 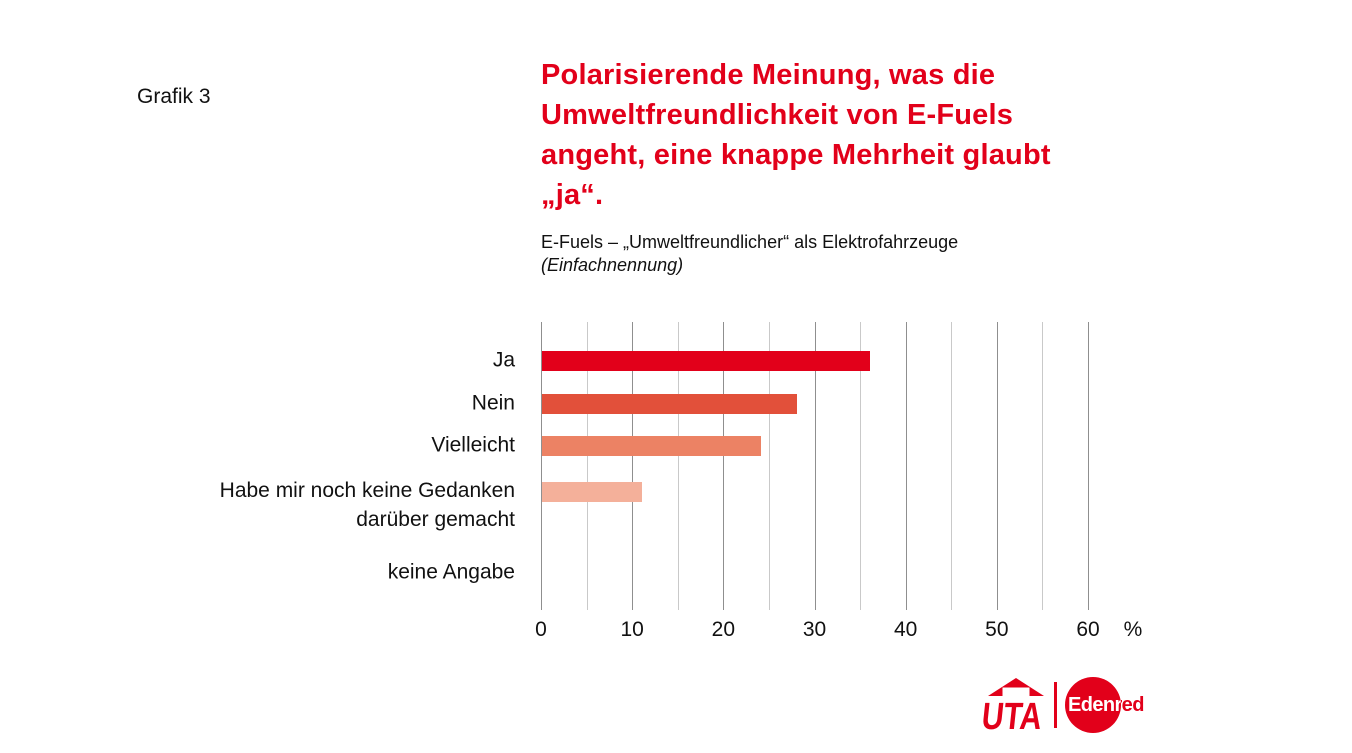 What do you see at coordinates (1013, 715) in the screenshot?
I see `uta-logo-text: UTA` at bounding box center [1013, 715].